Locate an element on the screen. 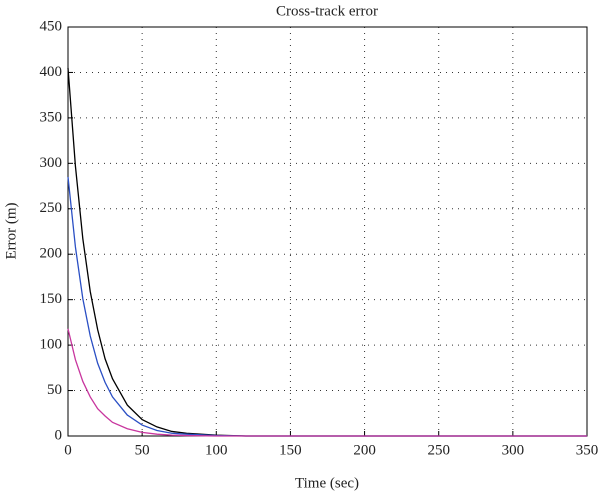 This screenshot has width=600, height=496. x-tick-label: 100 is located at coordinates (216, 450).